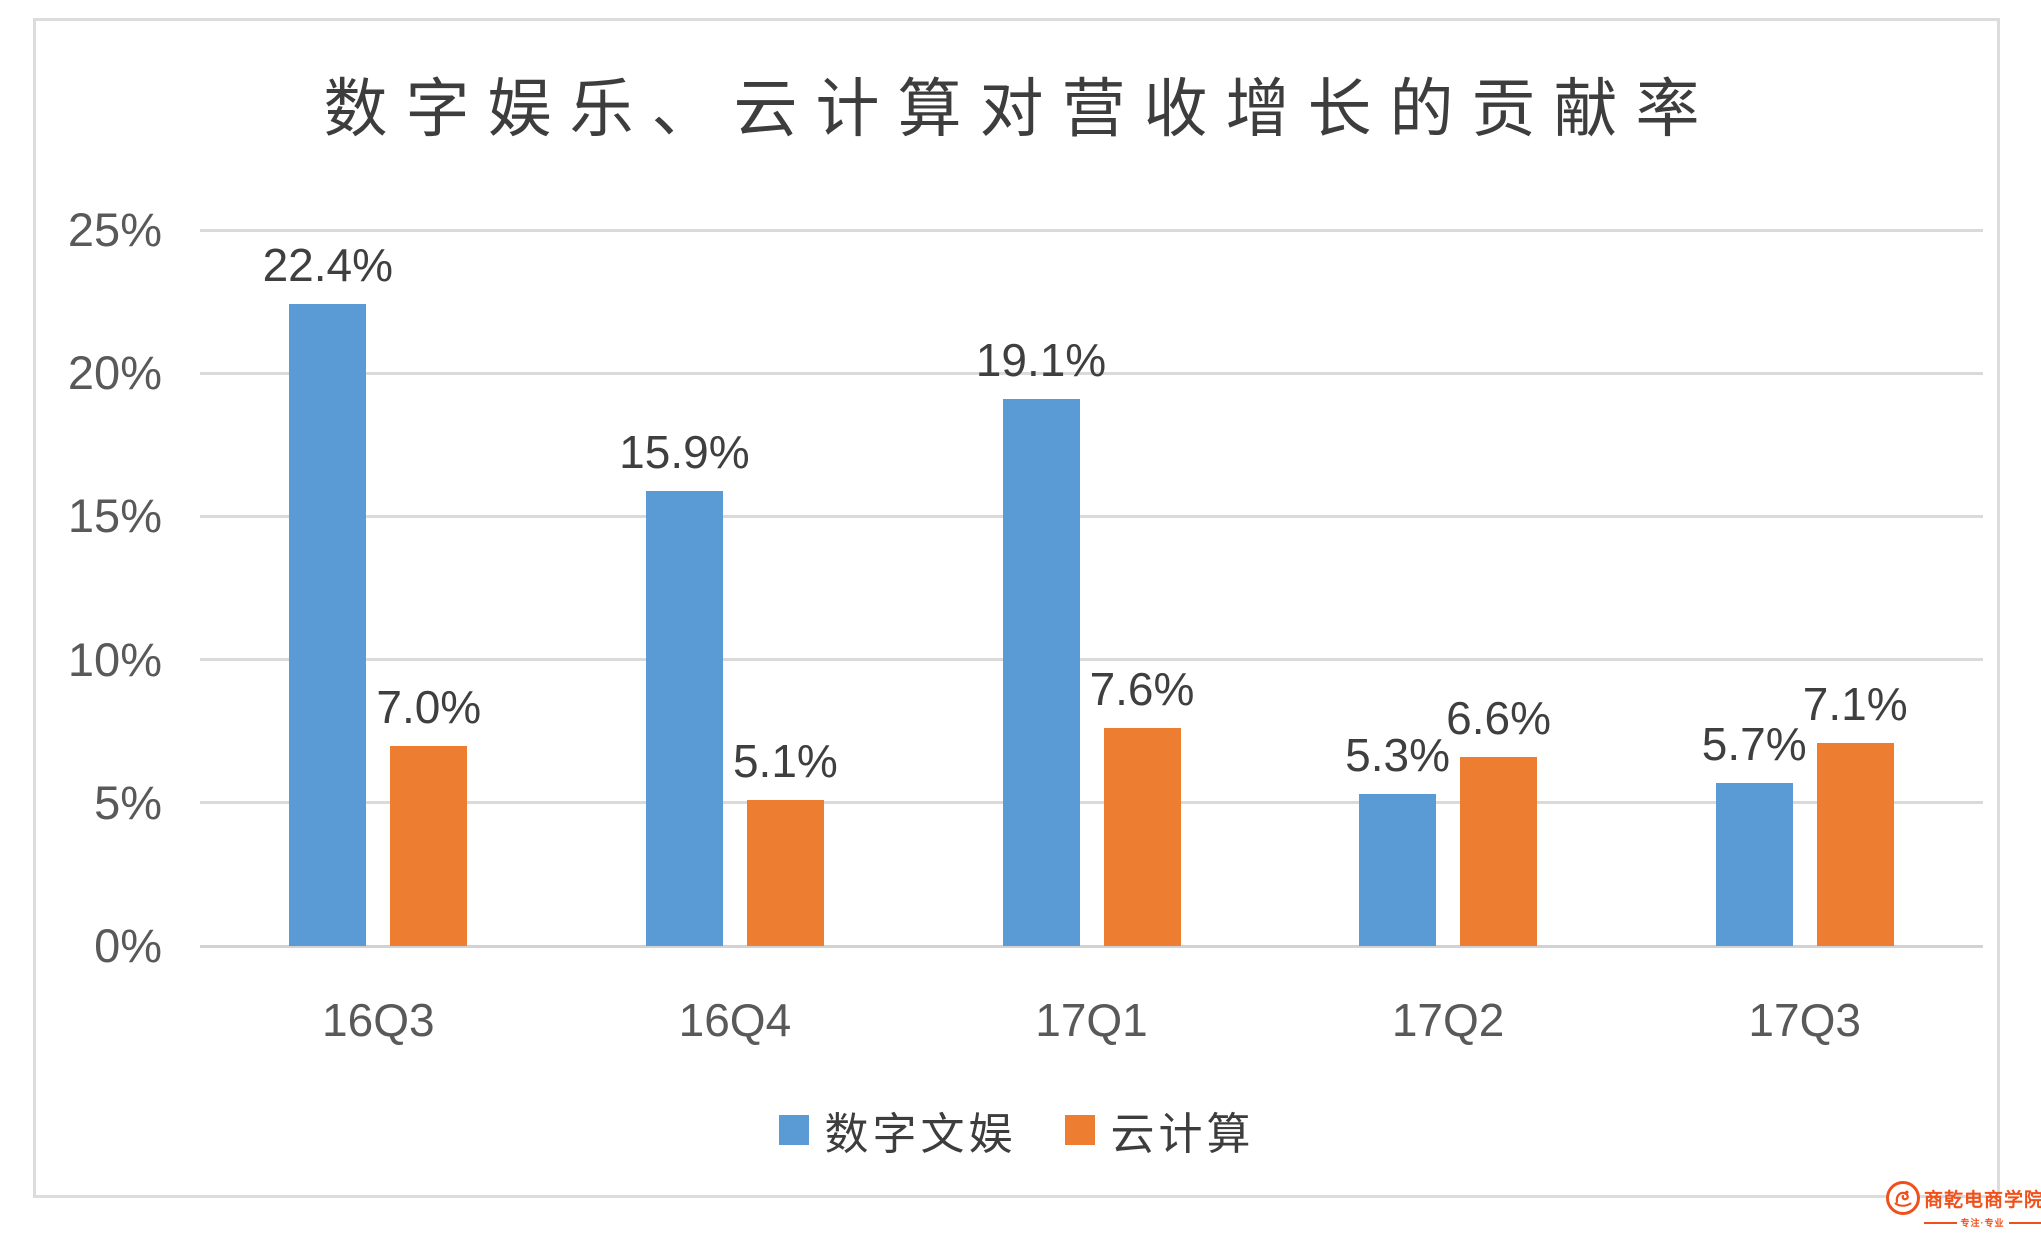  I want to click on x-axis-line, so click(1091, 946).